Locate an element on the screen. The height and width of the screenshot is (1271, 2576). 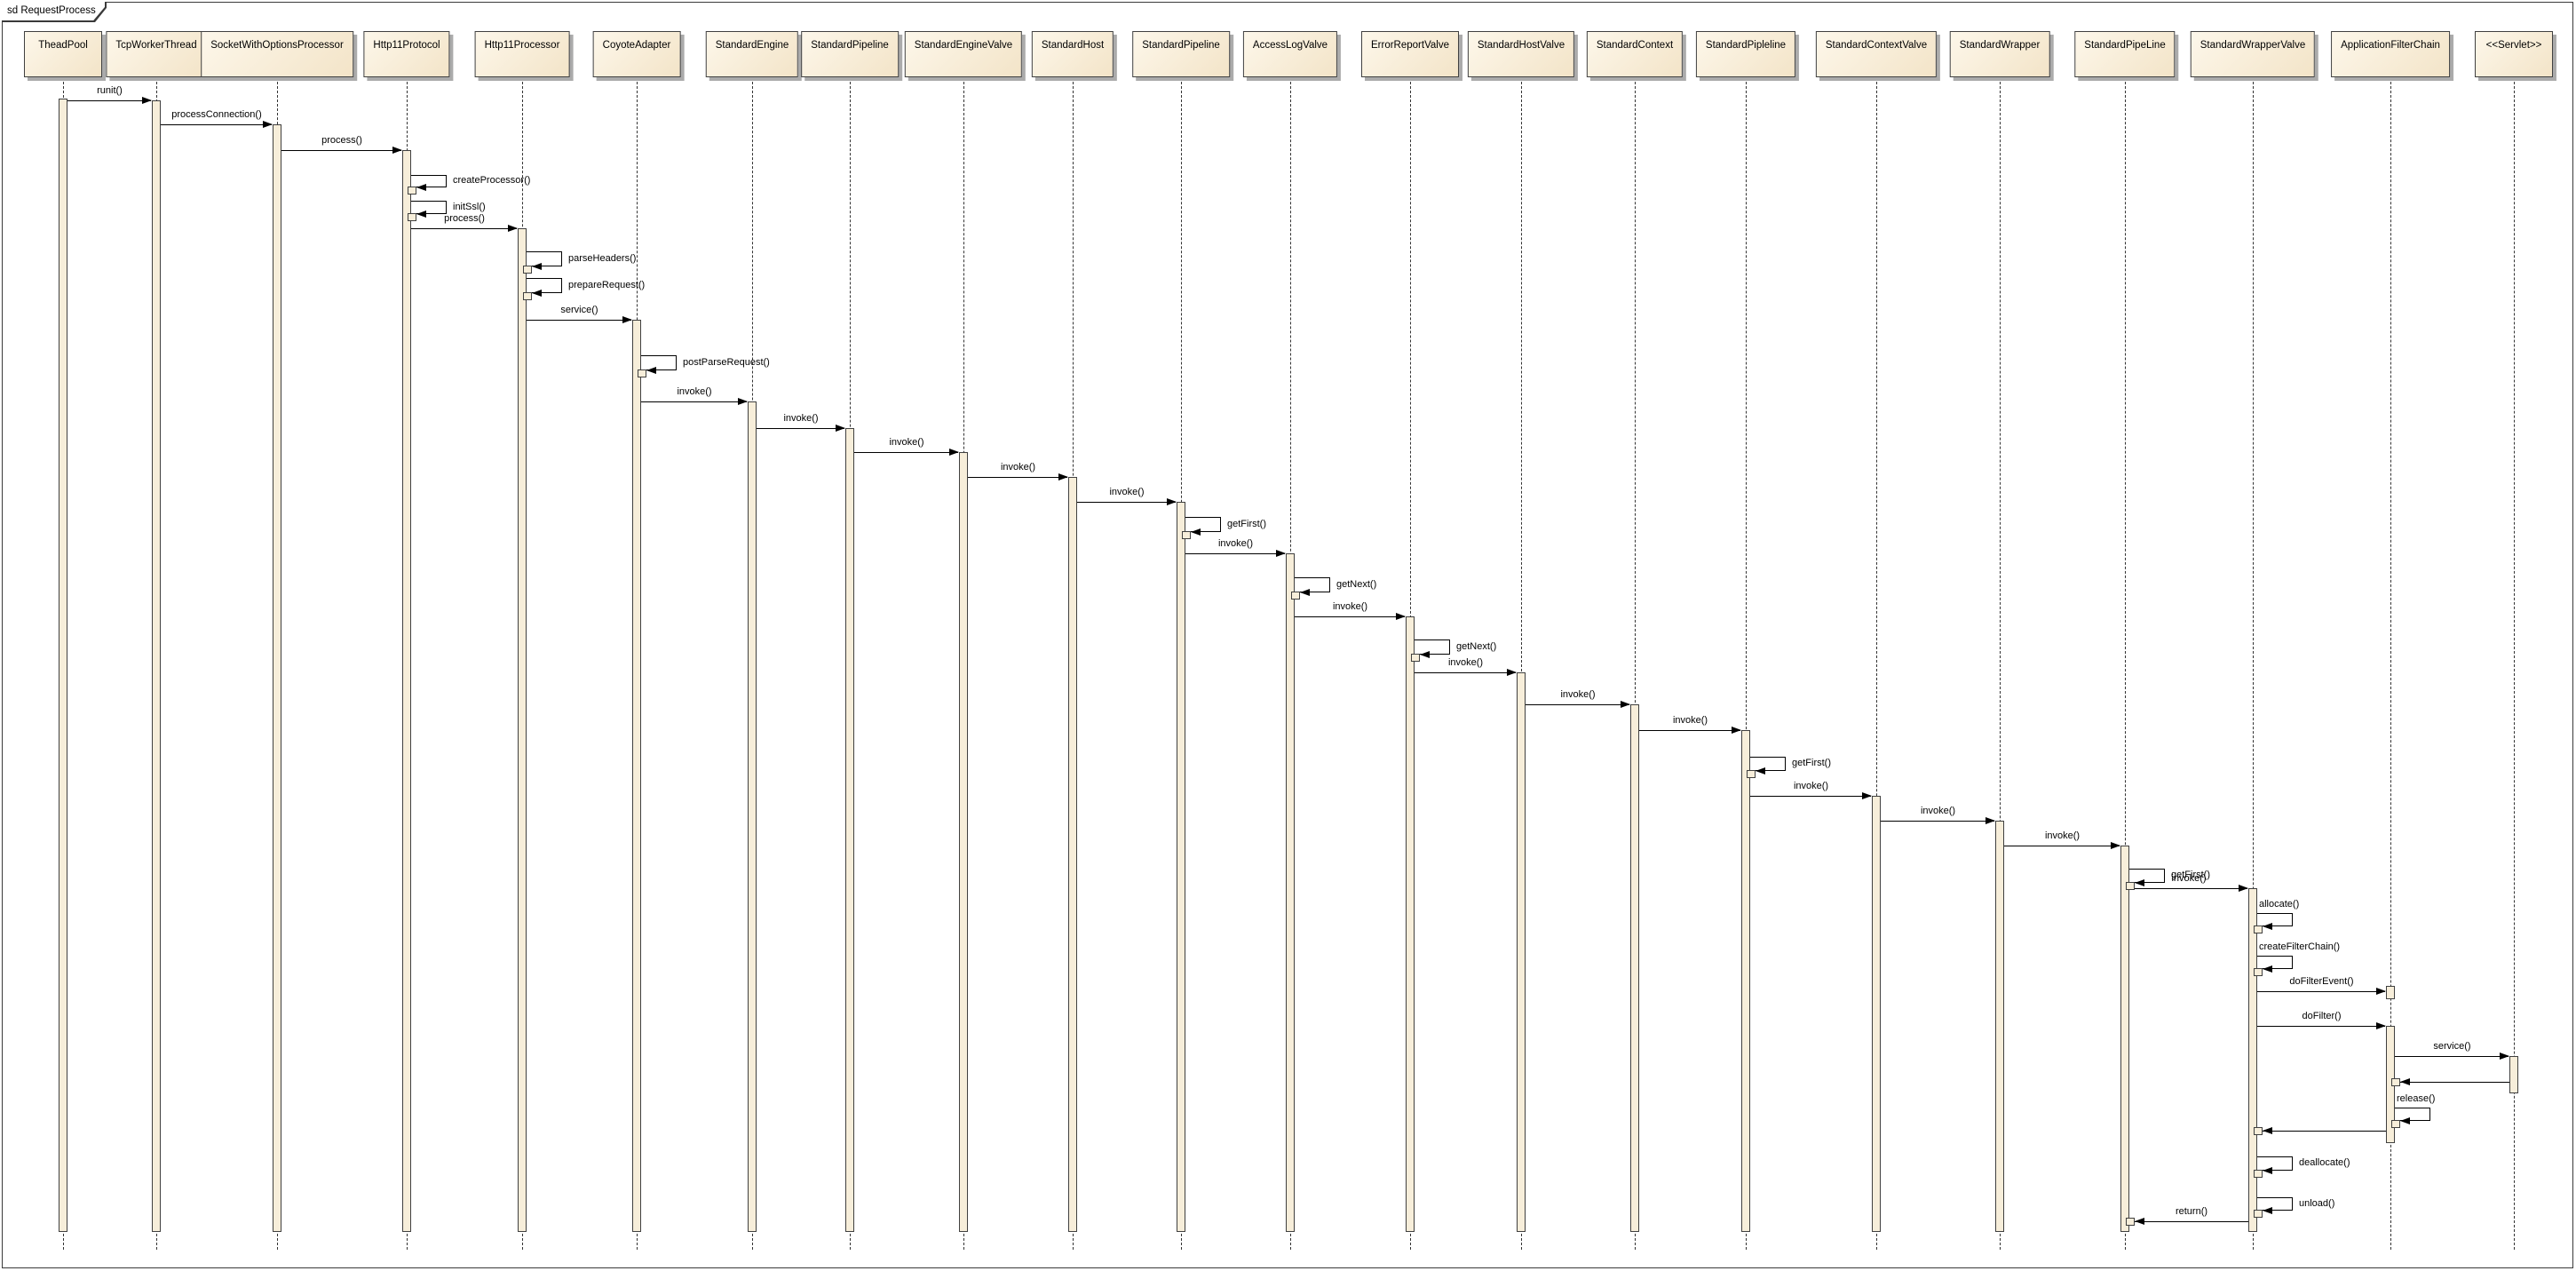
frame-label: sd RequestProcess is located at coordinates (54, 11).